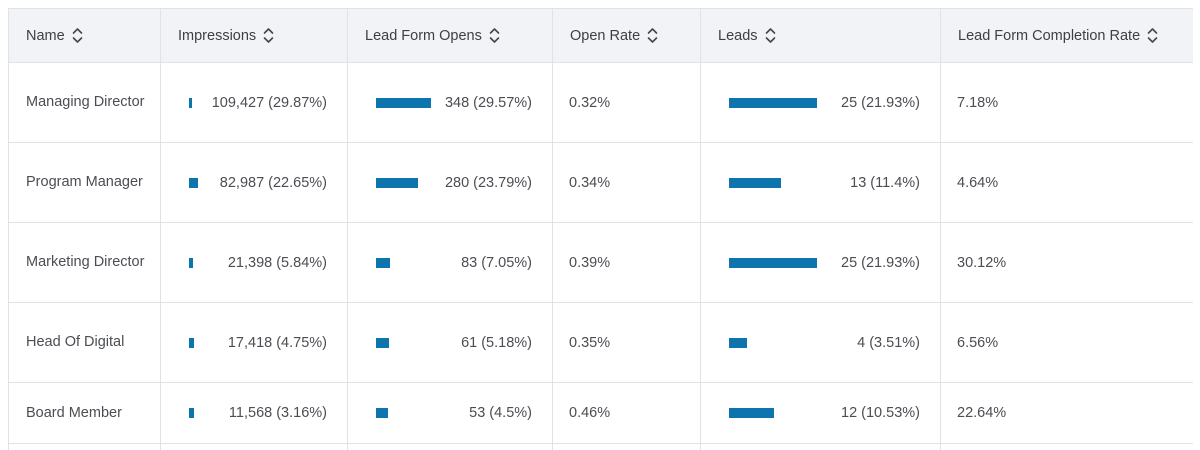 The width and height of the screenshot is (1200, 450). What do you see at coordinates (450, 182) in the screenshot?
I see `lead-form-opens-cell: 280 (23.79%)` at bounding box center [450, 182].